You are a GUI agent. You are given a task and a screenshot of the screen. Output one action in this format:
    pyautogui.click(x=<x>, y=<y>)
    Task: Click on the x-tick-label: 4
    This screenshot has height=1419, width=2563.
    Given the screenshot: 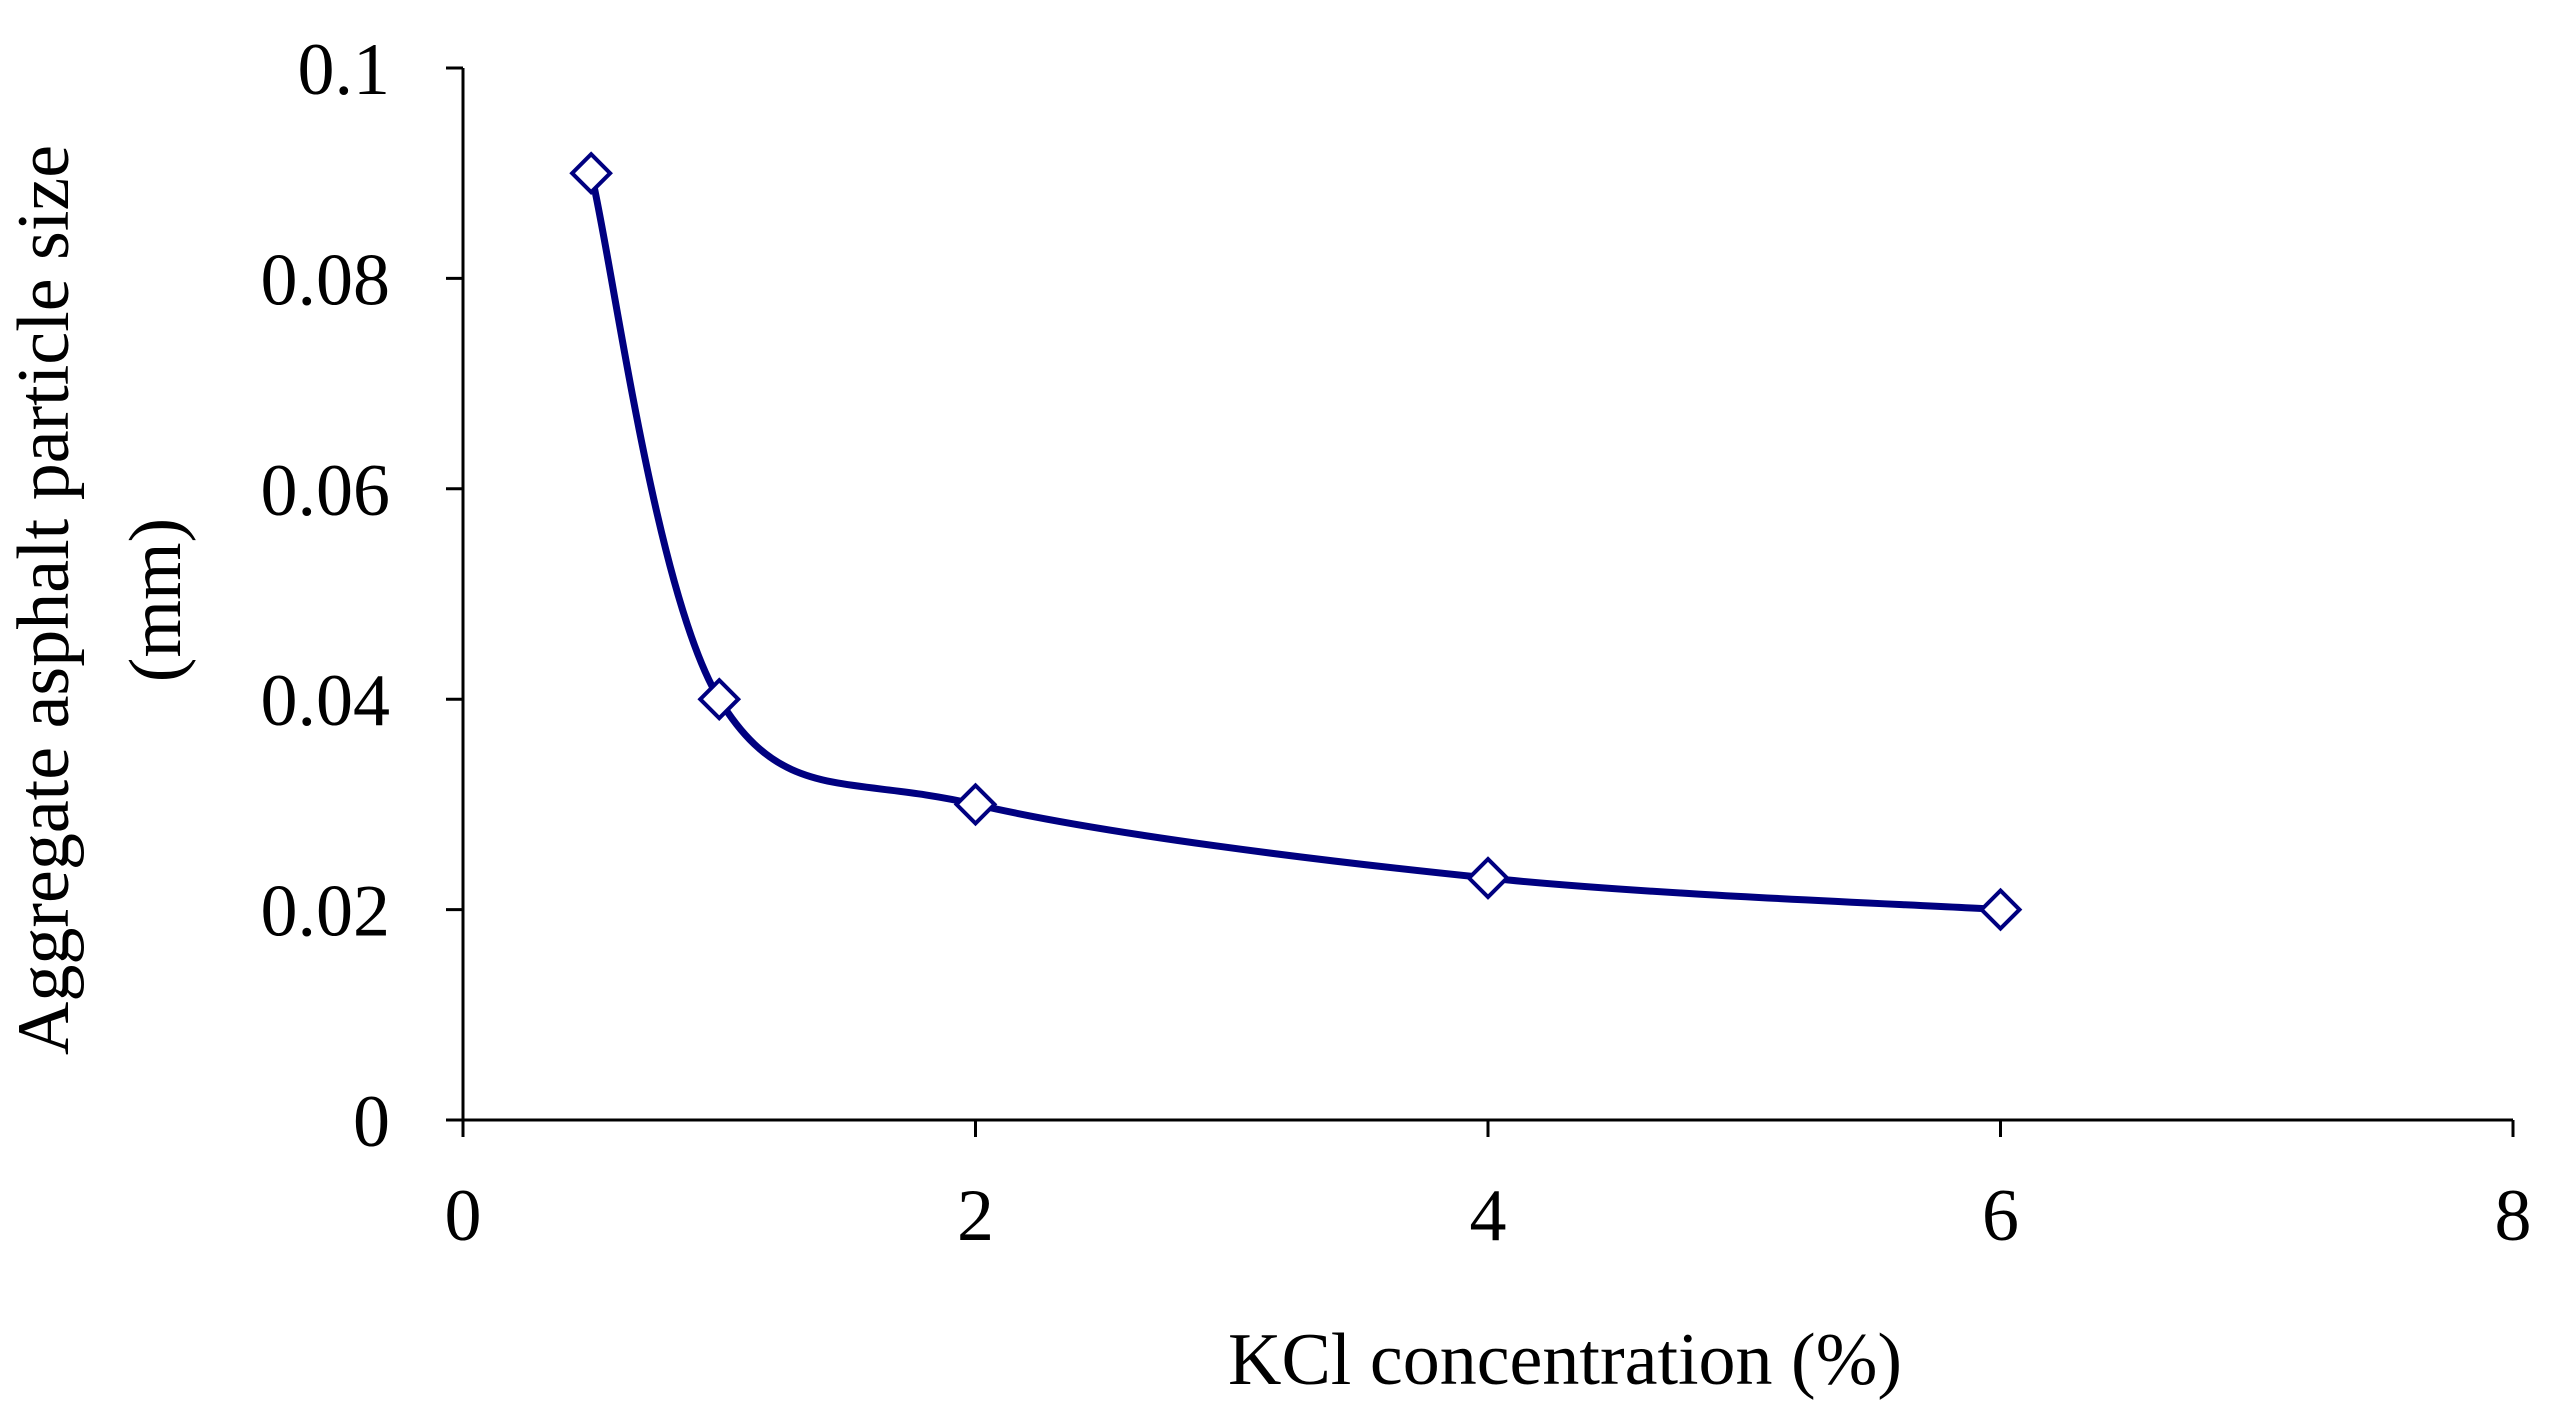 What is the action you would take?
    pyautogui.click(x=1488, y=1216)
    